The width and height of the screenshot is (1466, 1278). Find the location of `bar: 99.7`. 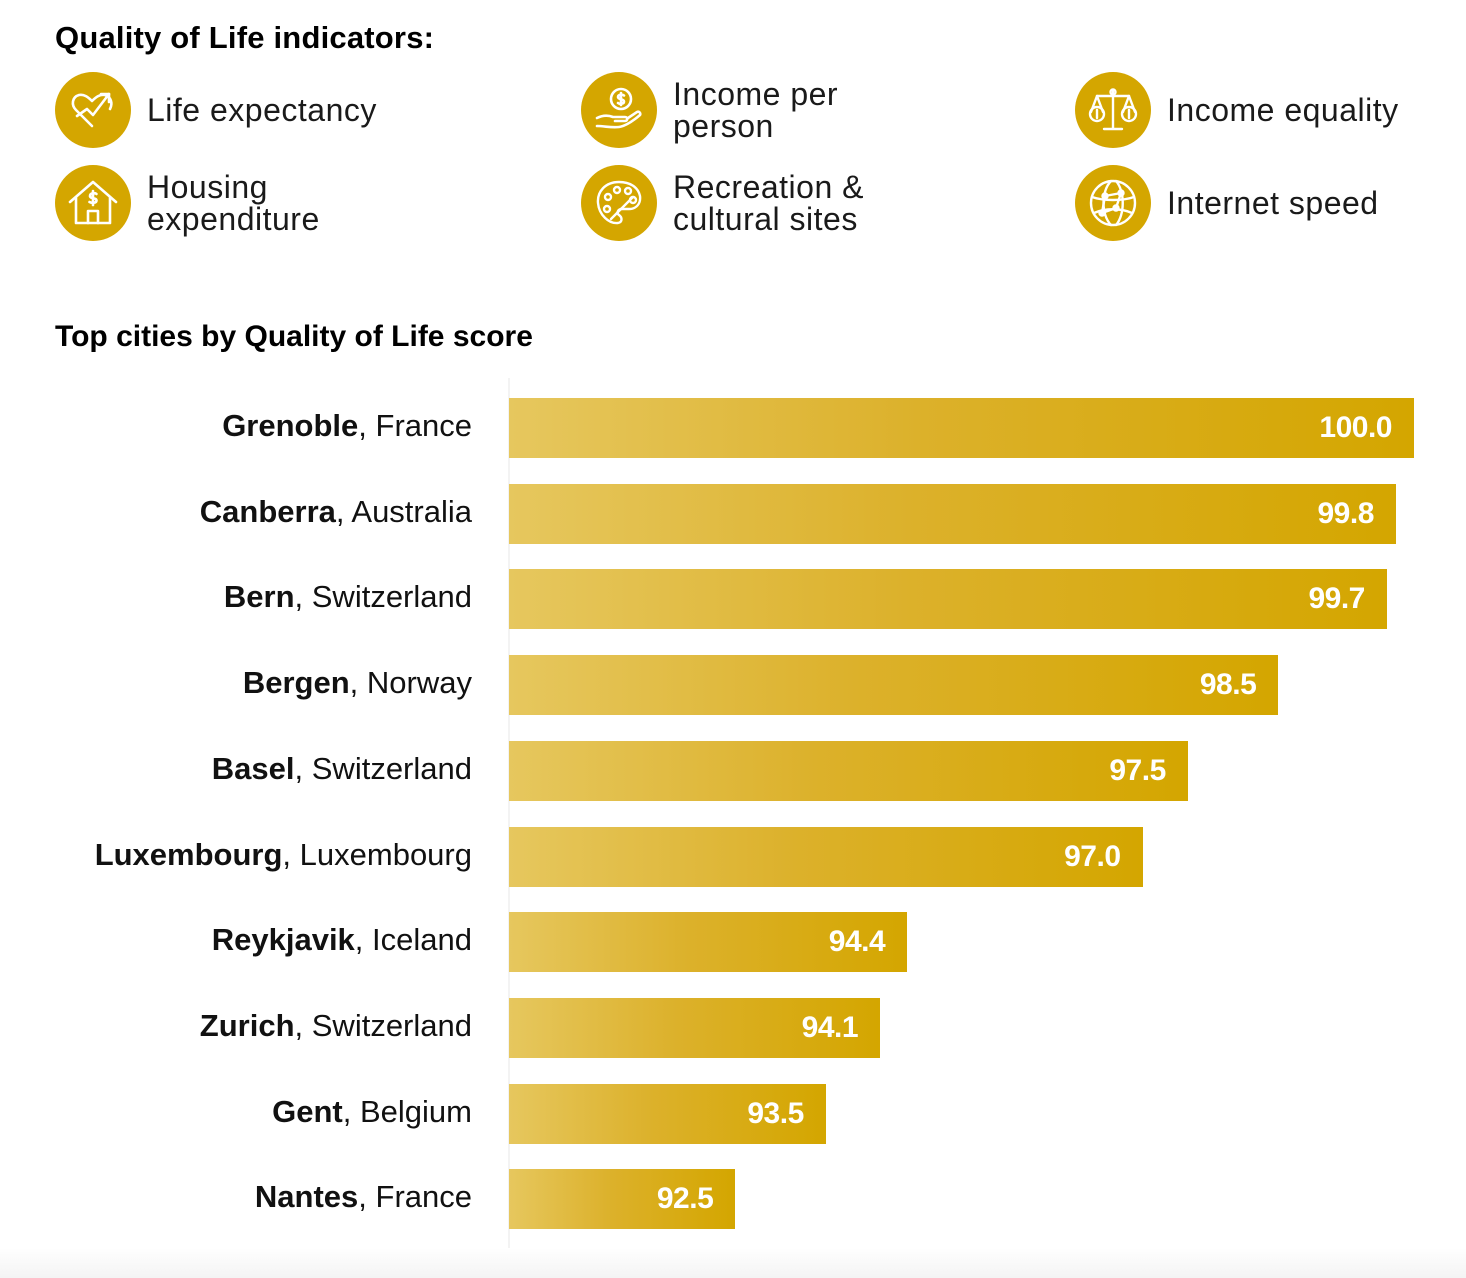

bar: 99.7 is located at coordinates (948, 599).